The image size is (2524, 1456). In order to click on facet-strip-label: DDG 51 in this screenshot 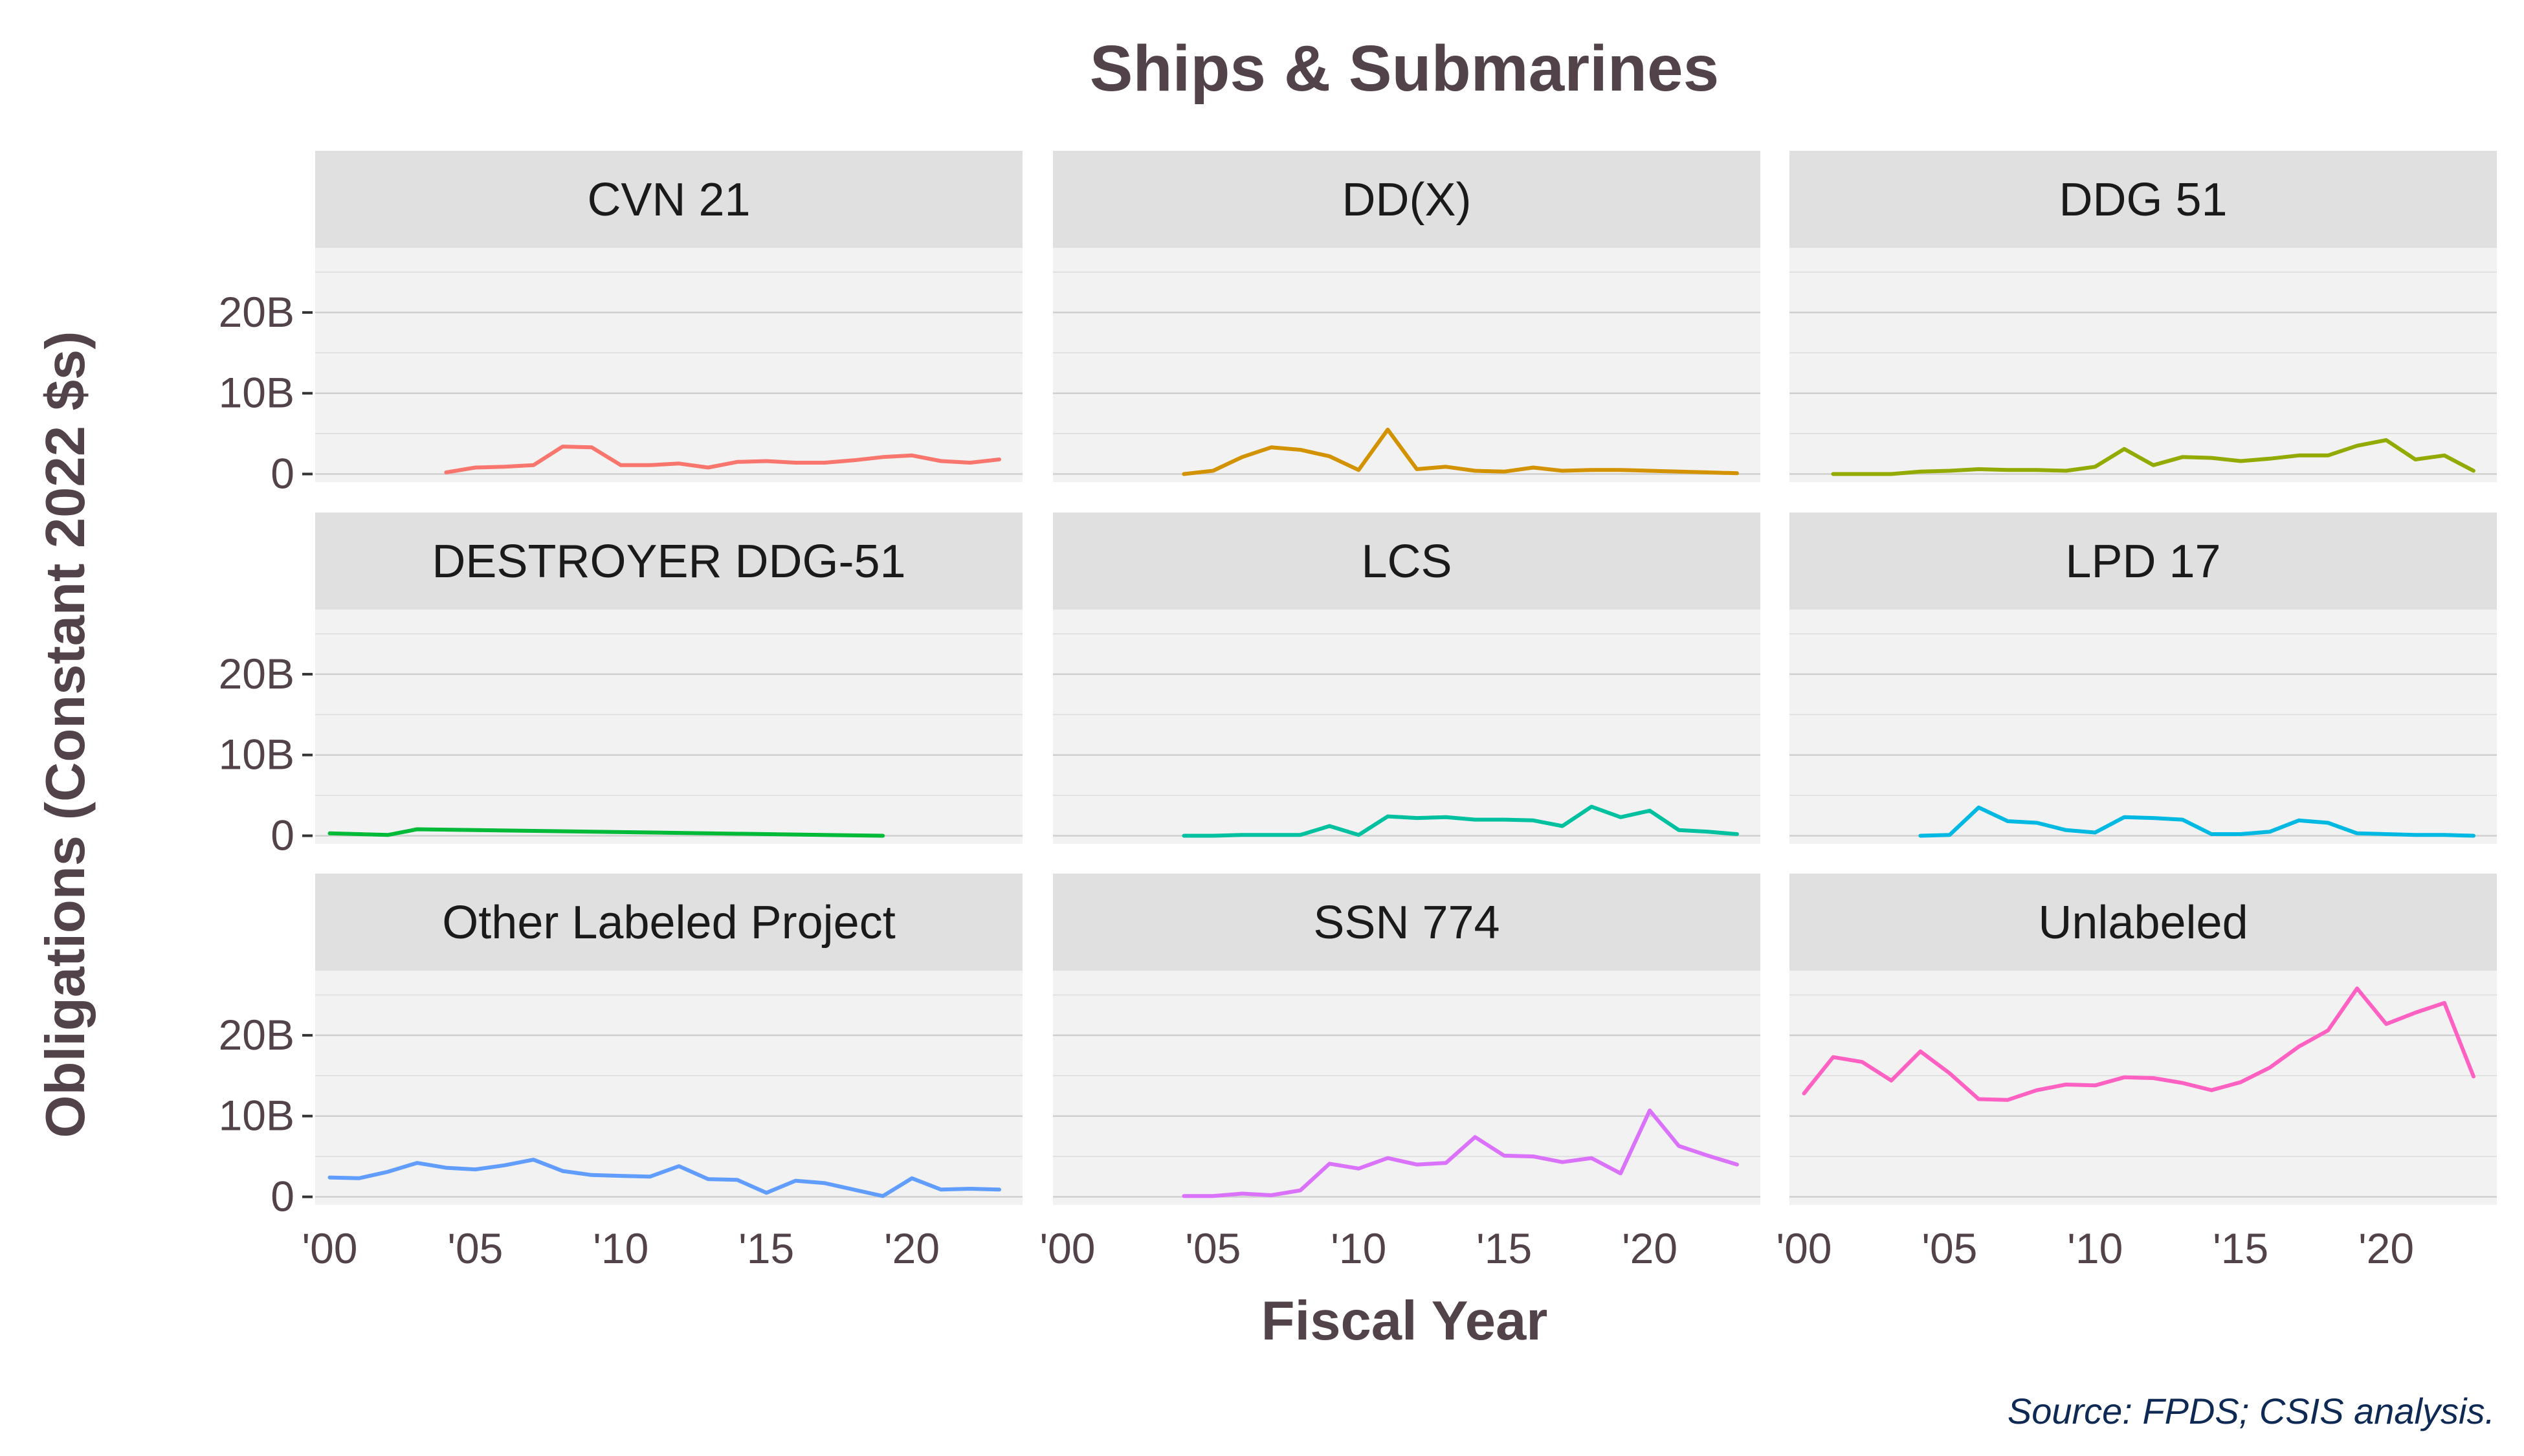, I will do `click(2143, 200)`.